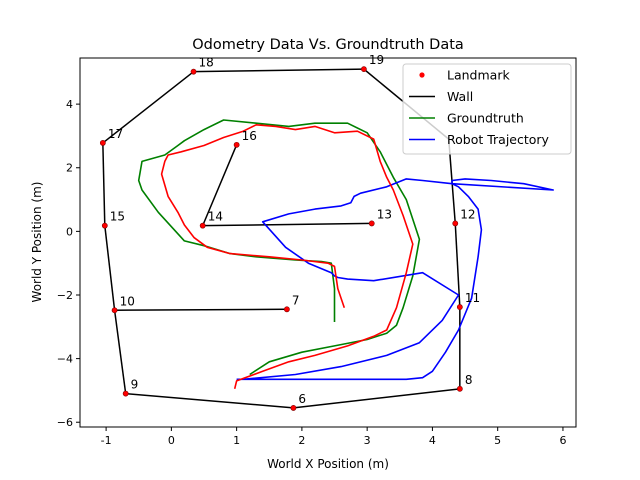 The image size is (640, 480). I want to click on x-tick-label: 6, so click(562, 440).